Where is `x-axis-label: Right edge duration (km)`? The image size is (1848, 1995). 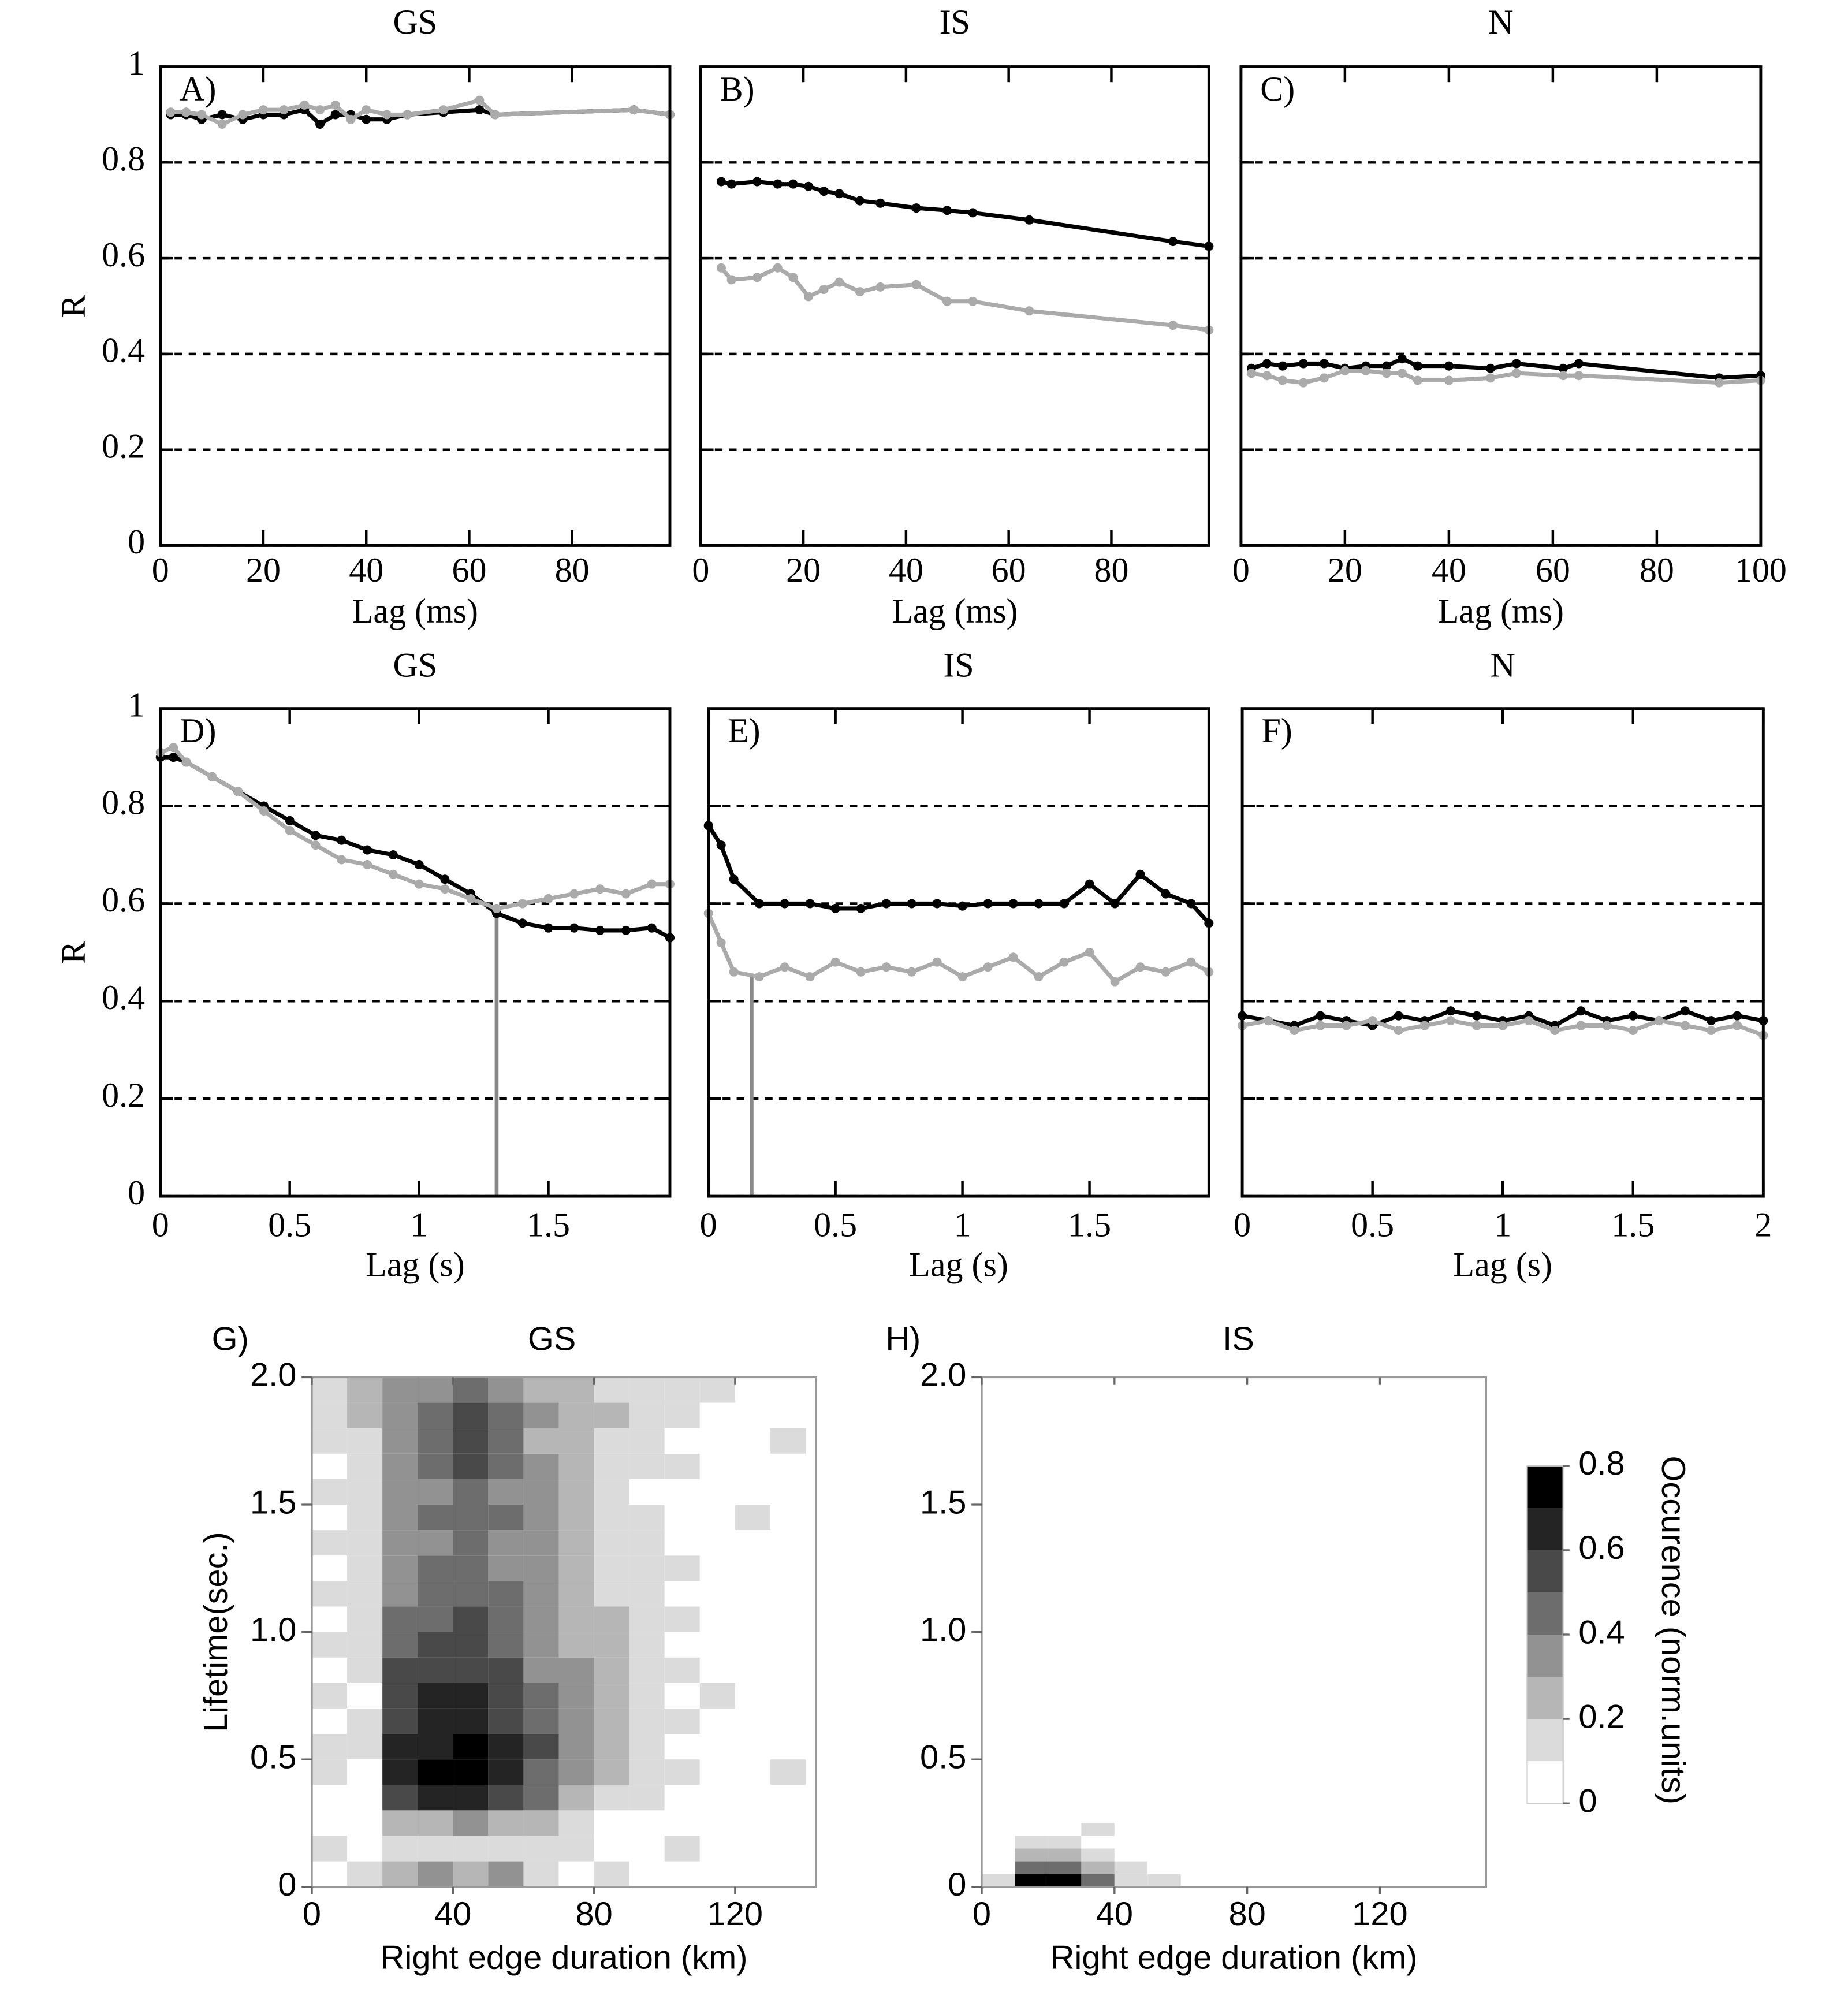 x-axis-label: Right edge duration (km) is located at coordinates (1234, 1958).